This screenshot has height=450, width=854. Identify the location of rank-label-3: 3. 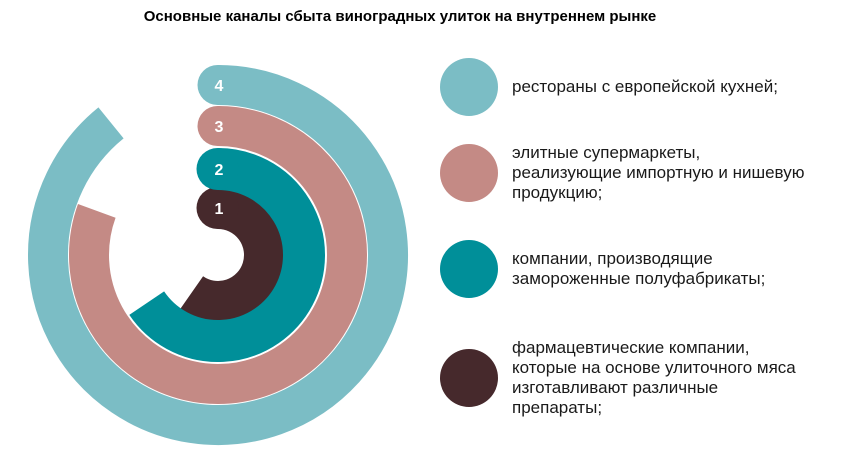
(219, 127).